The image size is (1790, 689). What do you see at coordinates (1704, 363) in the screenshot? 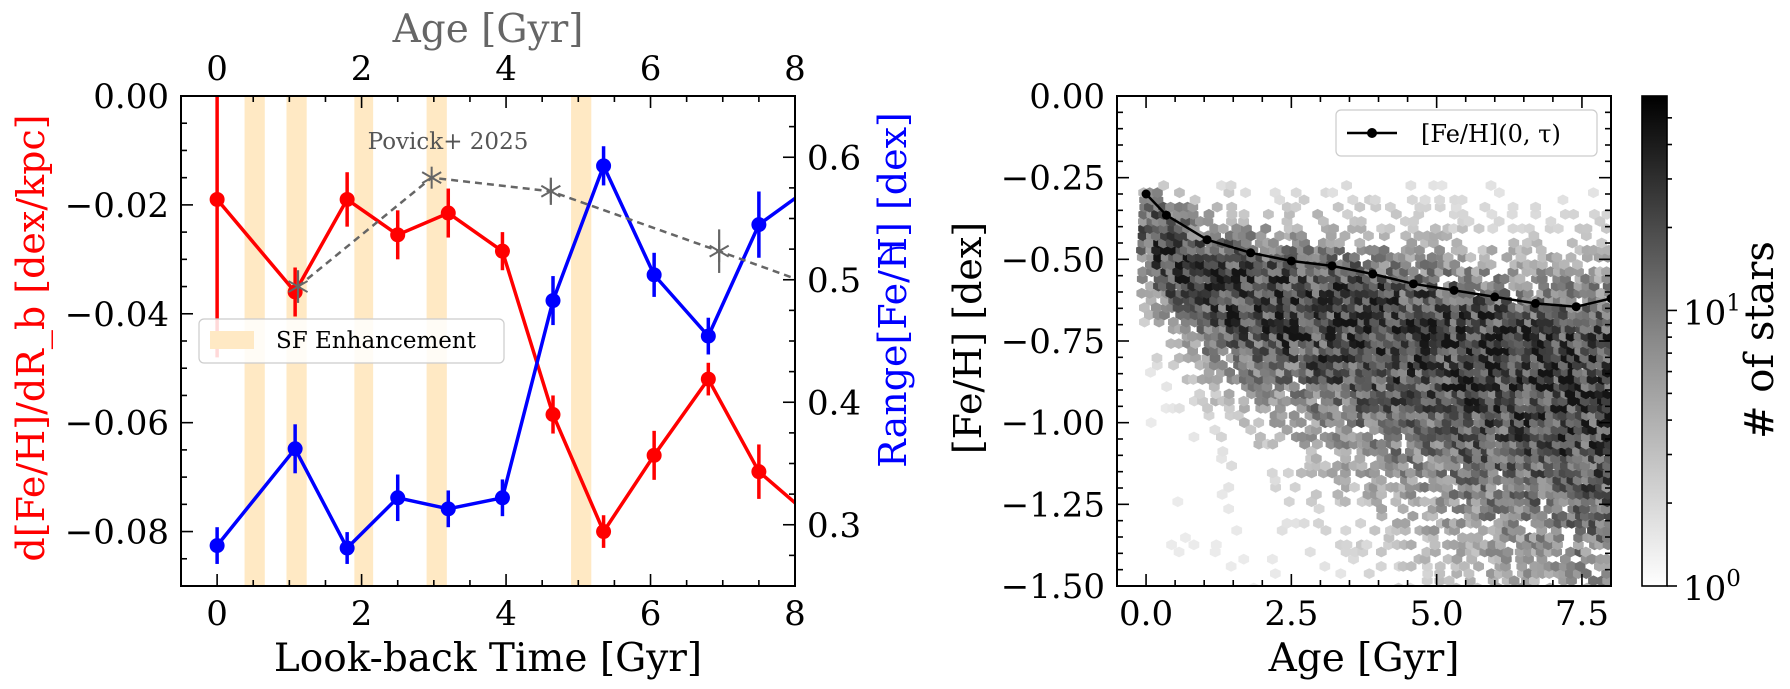
I see `colorbar-ticks: 100 101` at bounding box center [1704, 363].